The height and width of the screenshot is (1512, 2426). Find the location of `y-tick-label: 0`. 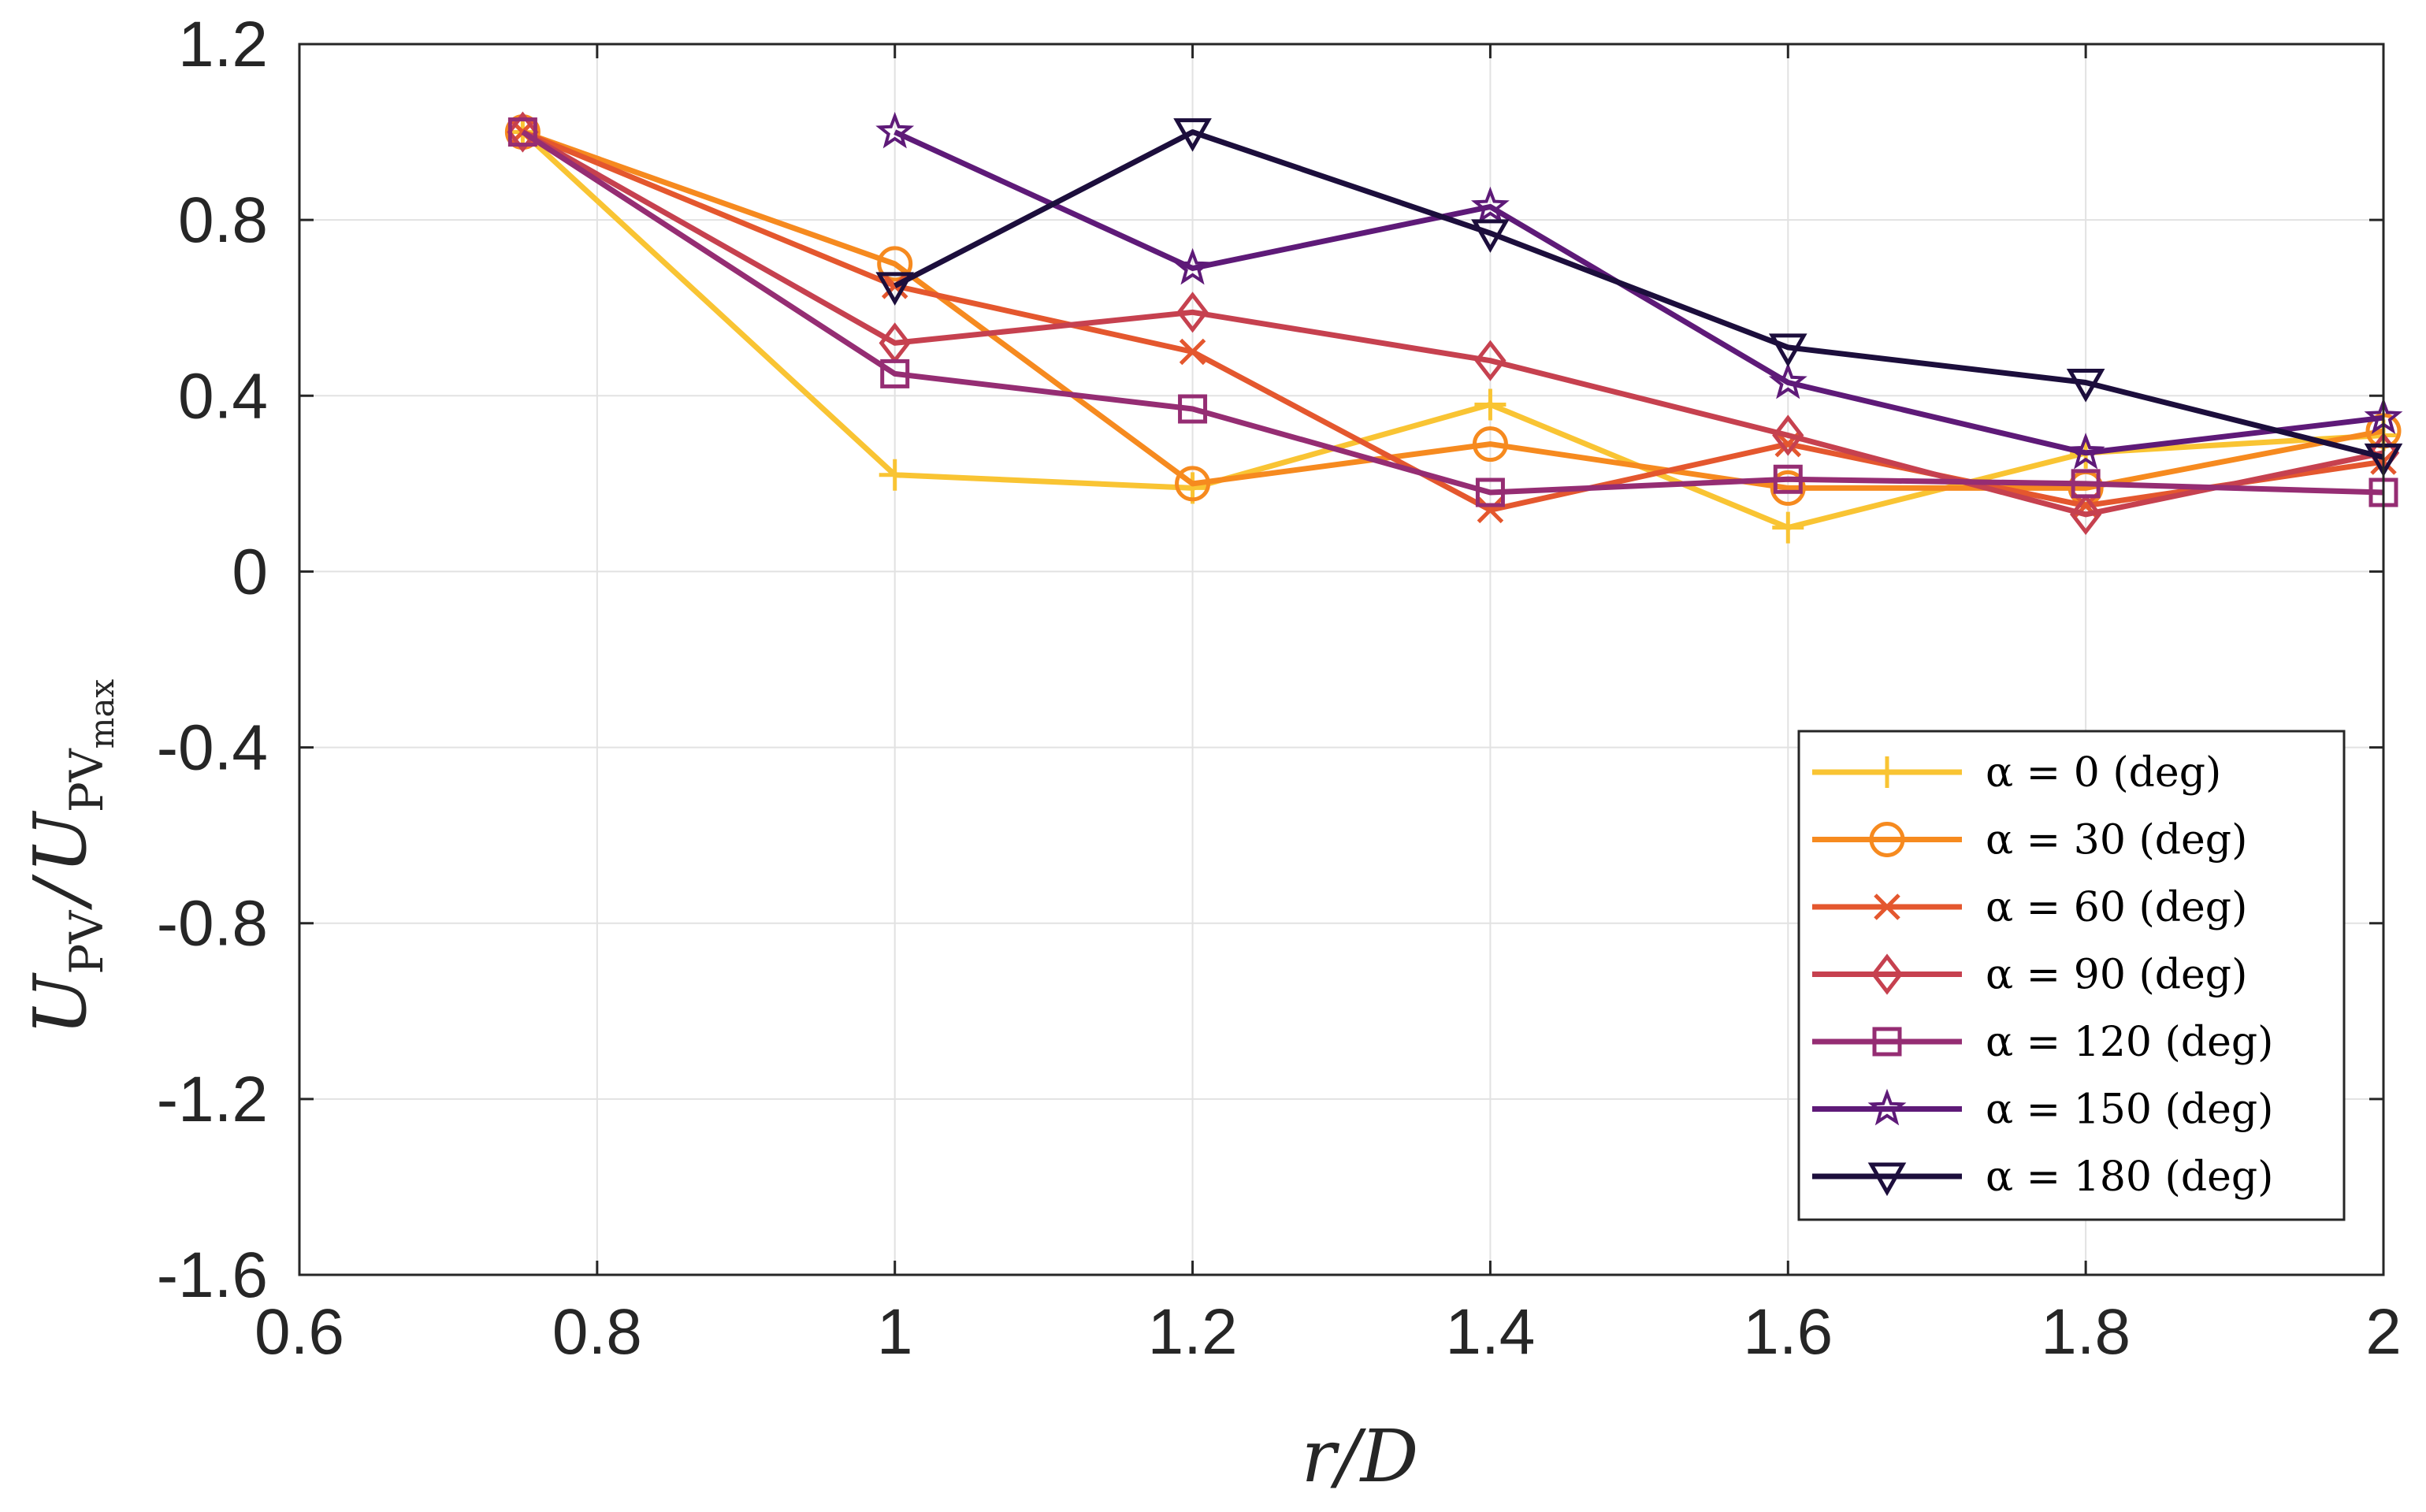

y-tick-label: 0 is located at coordinates (250, 571).